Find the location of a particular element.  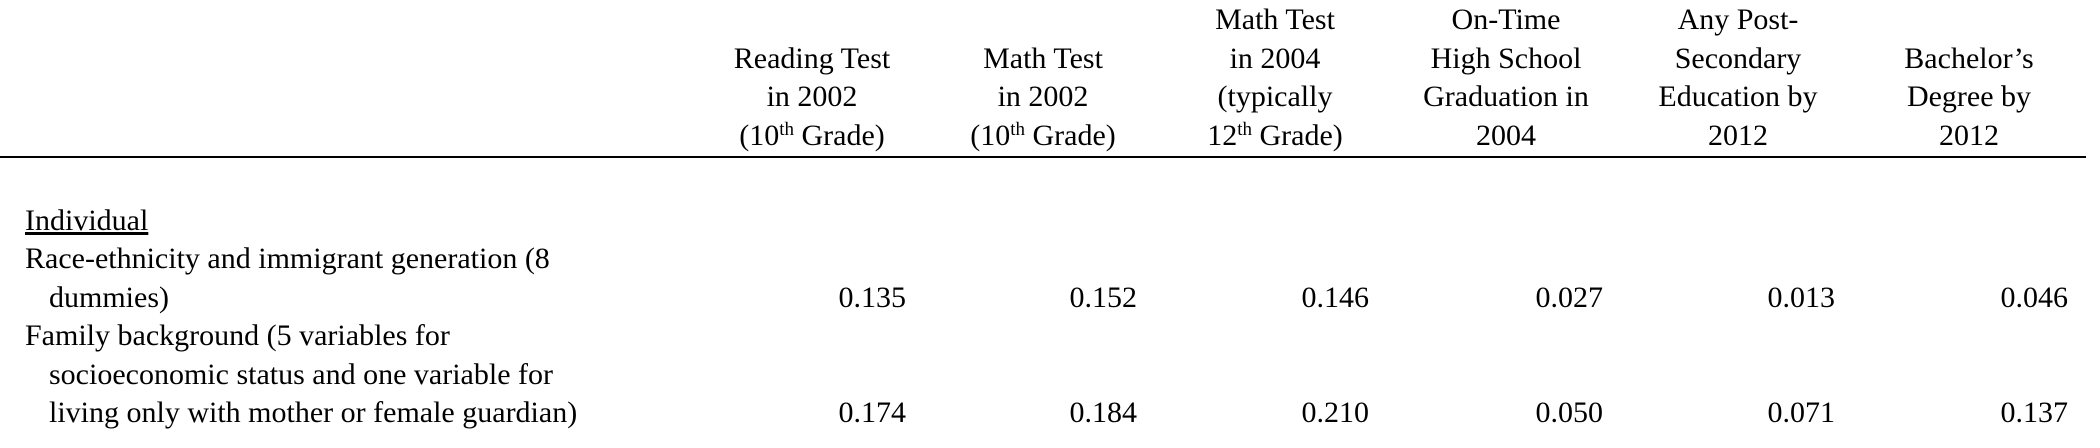

header-text: in 2004 is located at coordinates (1275, 58).